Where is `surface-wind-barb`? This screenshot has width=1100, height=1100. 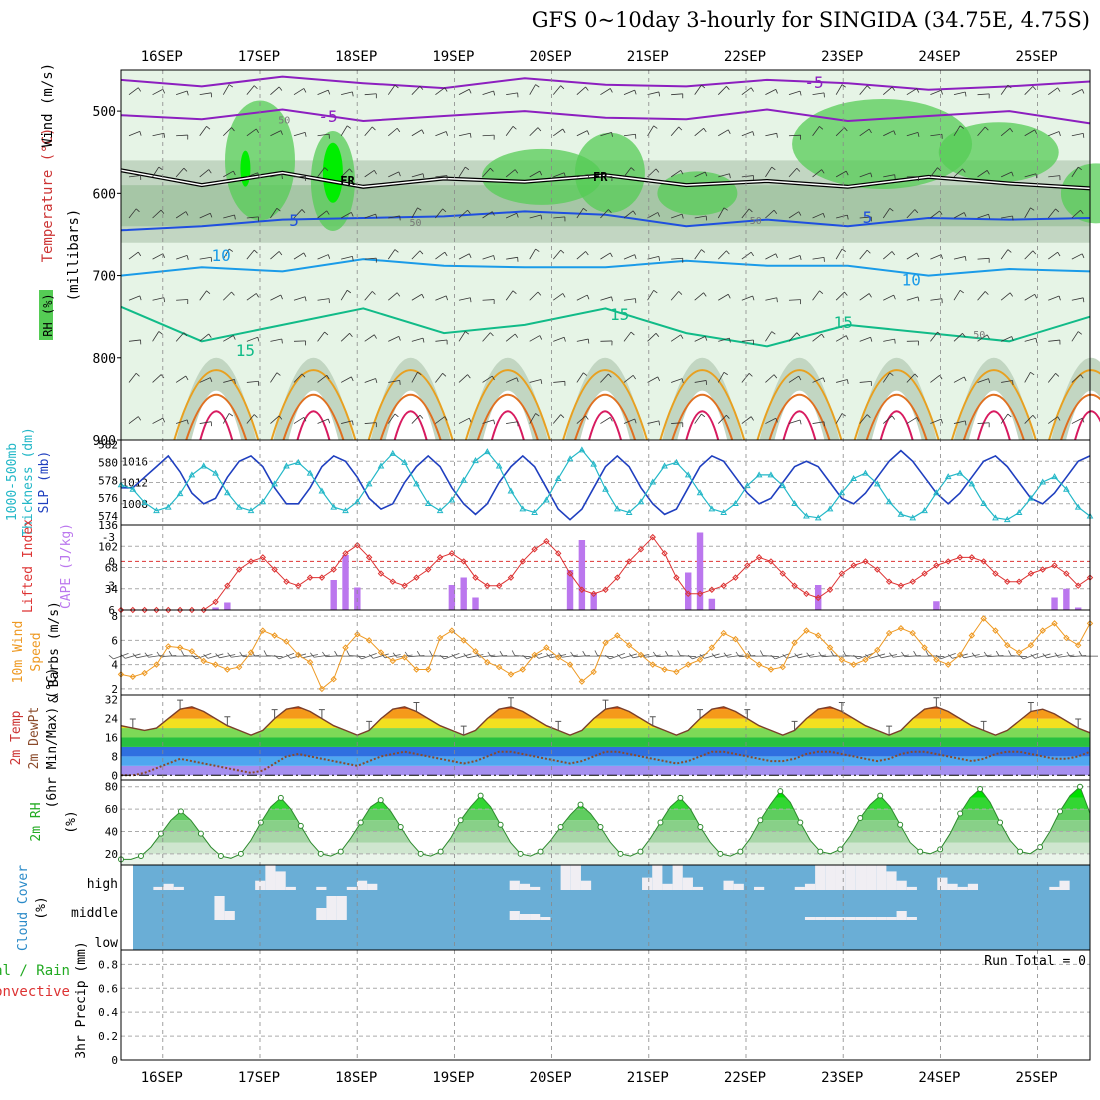
surface-wind-barb is located at coordinates (887, 656).